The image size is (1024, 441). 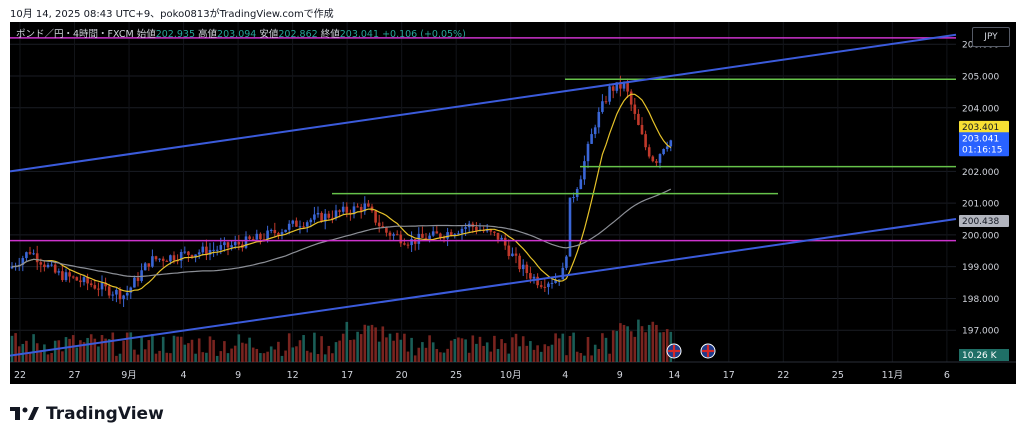 I want to click on x-tick-label: 4, so click(x=565, y=375).